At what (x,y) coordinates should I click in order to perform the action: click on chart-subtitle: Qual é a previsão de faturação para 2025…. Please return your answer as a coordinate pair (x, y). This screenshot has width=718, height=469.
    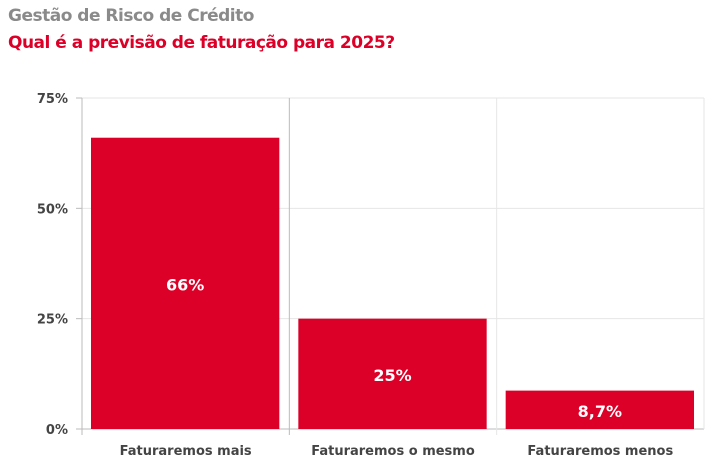
    Looking at the image, I should click on (201, 43).